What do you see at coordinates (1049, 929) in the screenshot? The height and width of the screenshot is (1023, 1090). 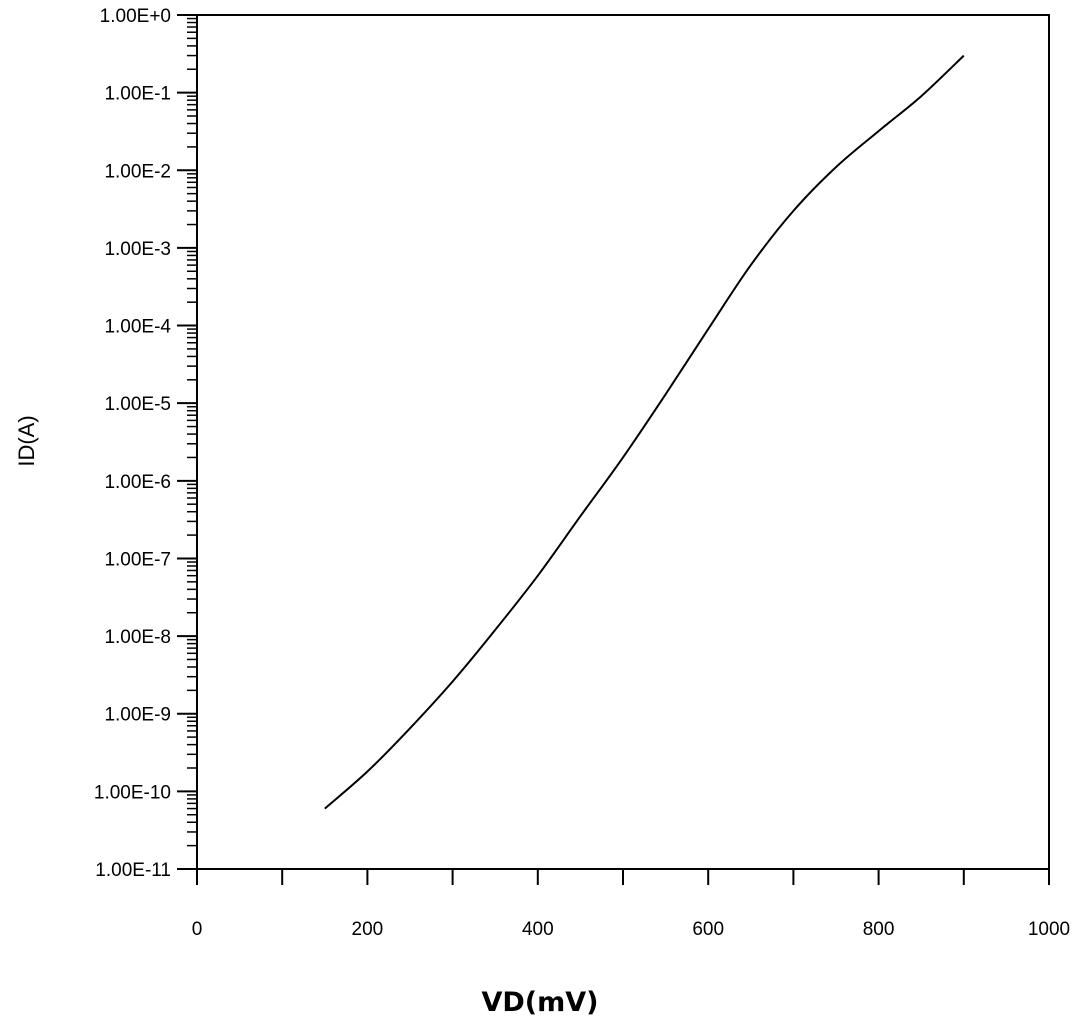 I see `x-tick-label: 1000` at bounding box center [1049, 929].